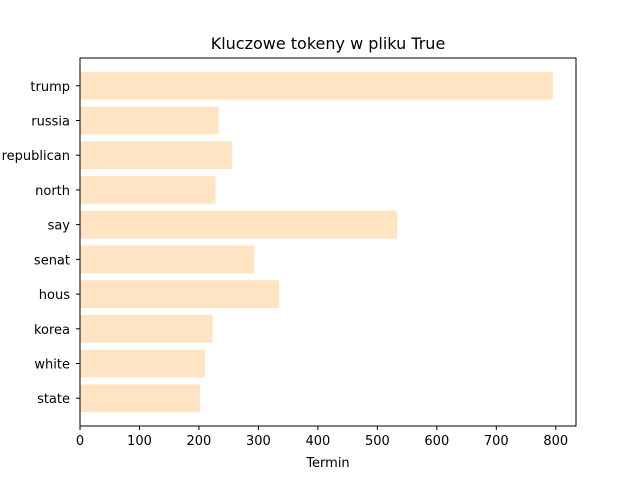 This screenshot has height=480, width=640. I want to click on bar-russia, so click(149, 120).